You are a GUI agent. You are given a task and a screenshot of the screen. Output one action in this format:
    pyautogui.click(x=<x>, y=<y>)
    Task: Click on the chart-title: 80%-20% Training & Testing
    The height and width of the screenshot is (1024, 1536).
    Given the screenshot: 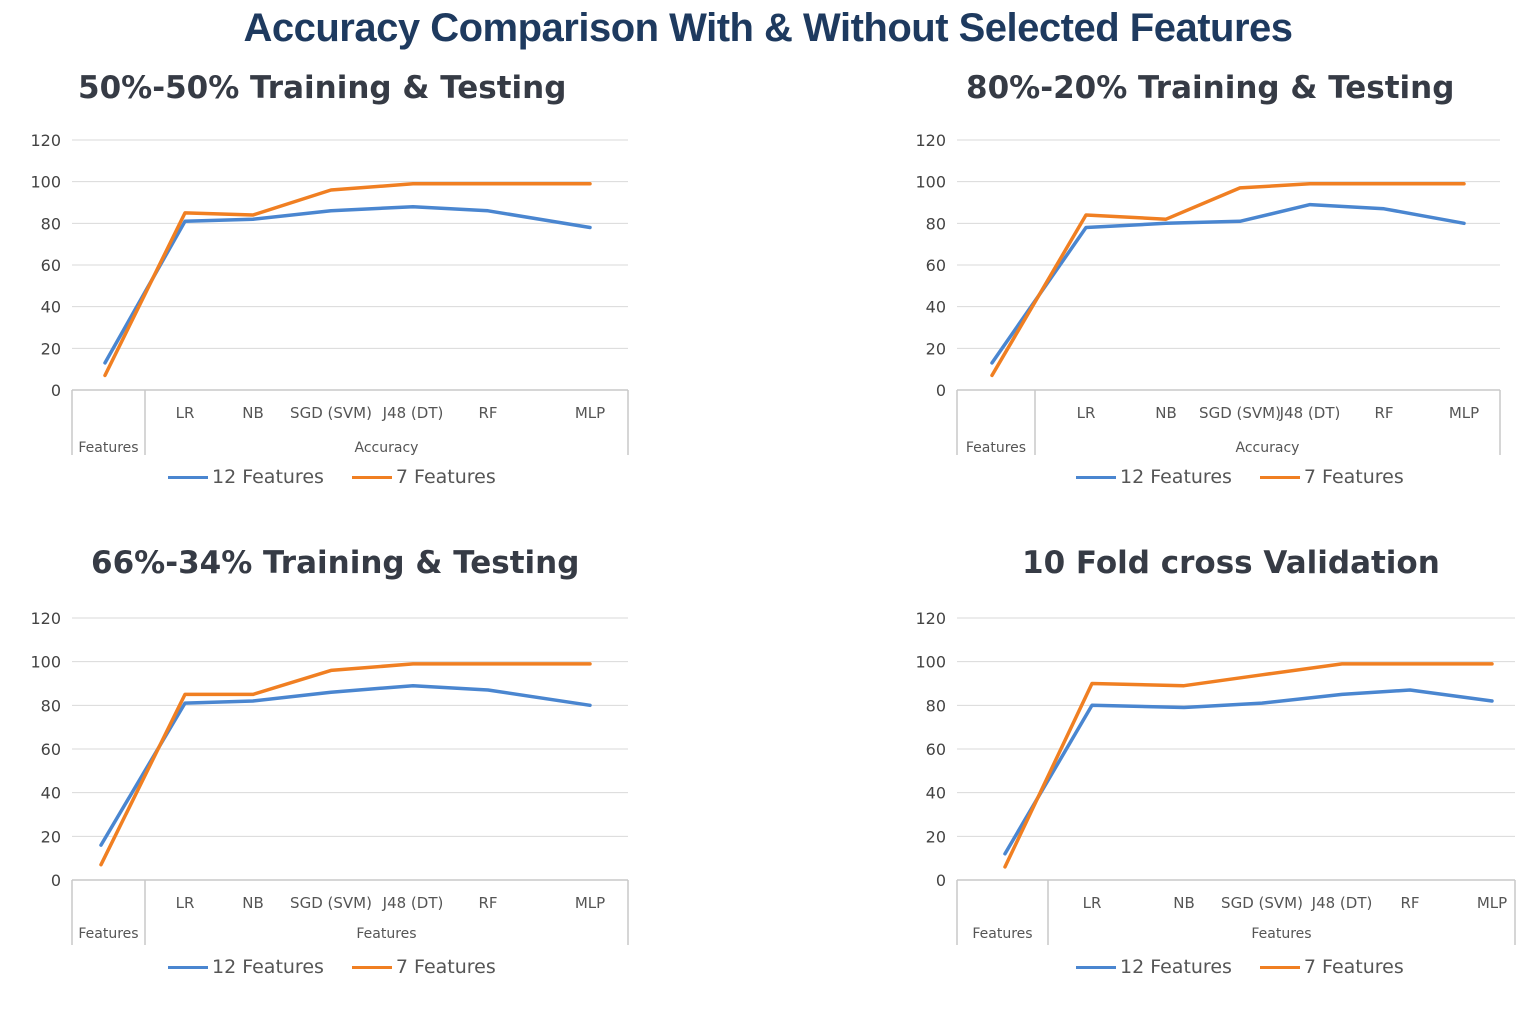 What is the action you would take?
    pyautogui.click(x=1210, y=88)
    